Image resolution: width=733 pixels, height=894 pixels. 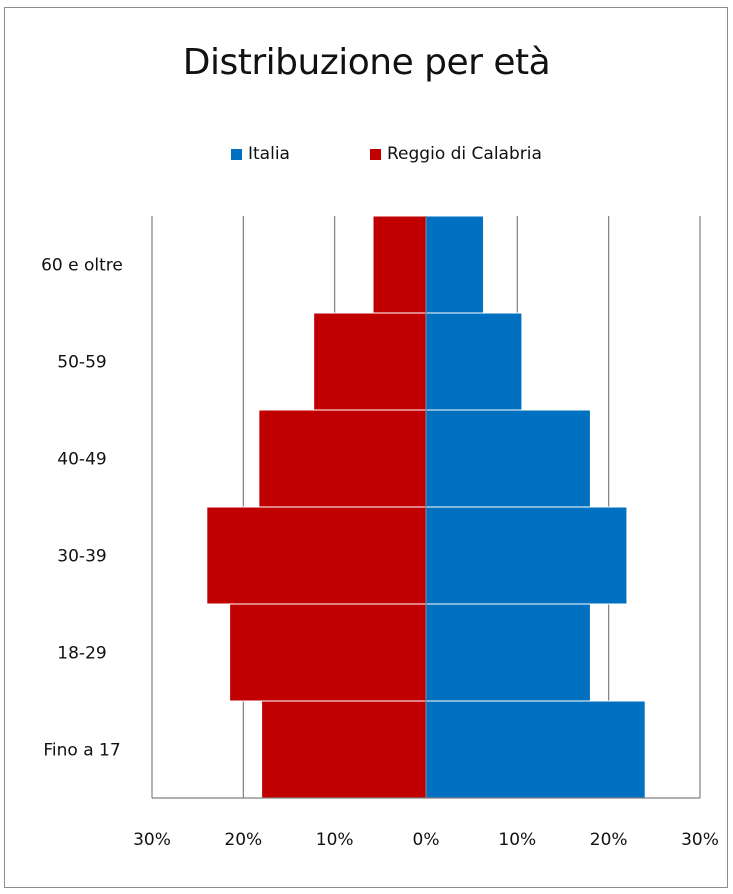 What do you see at coordinates (81, 363) in the screenshot?
I see `y-tick-label: 50-59` at bounding box center [81, 363].